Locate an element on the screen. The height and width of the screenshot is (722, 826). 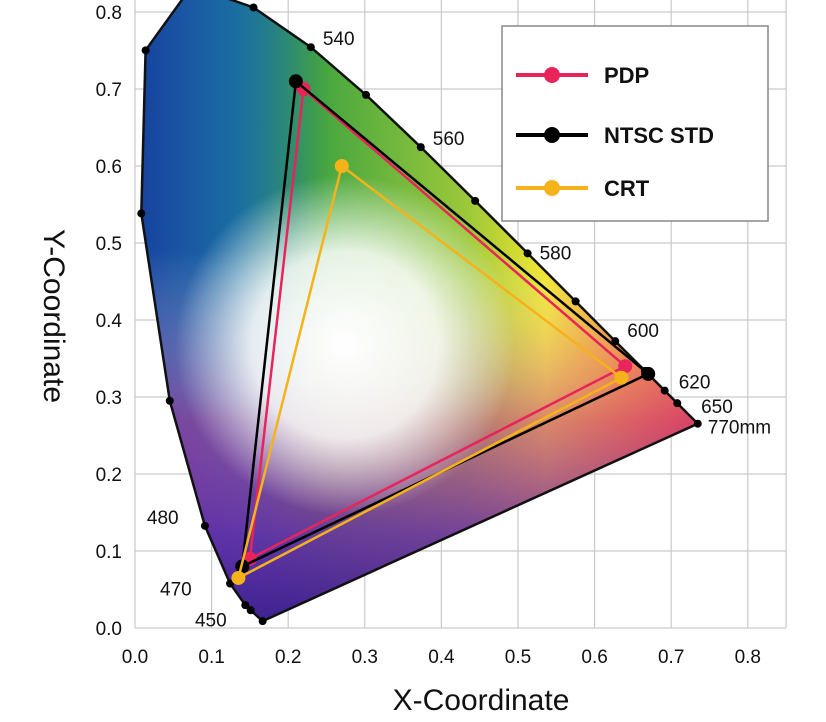
wavelength-label: 470 is located at coordinates (176, 589).